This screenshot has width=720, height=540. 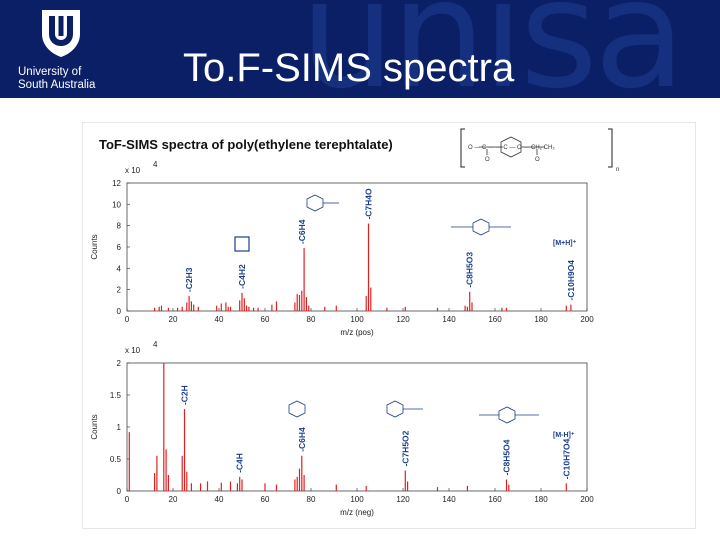 I want to click on y-tick-label: 0.5, so click(x=116, y=459).